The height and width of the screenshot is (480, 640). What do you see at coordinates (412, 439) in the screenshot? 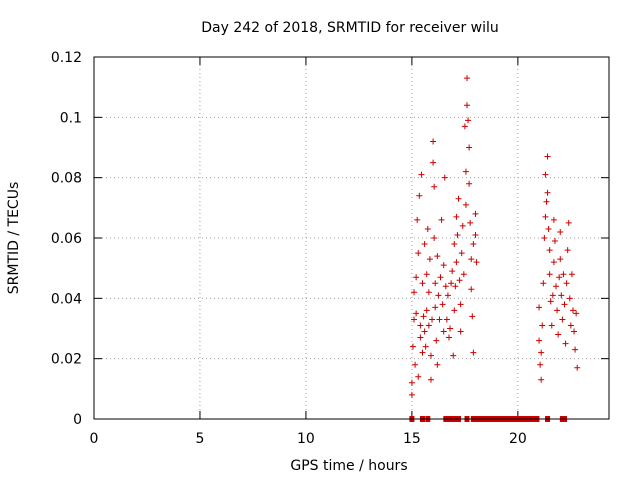
I see `x-tick-label: 15` at bounding box center [412, 439].